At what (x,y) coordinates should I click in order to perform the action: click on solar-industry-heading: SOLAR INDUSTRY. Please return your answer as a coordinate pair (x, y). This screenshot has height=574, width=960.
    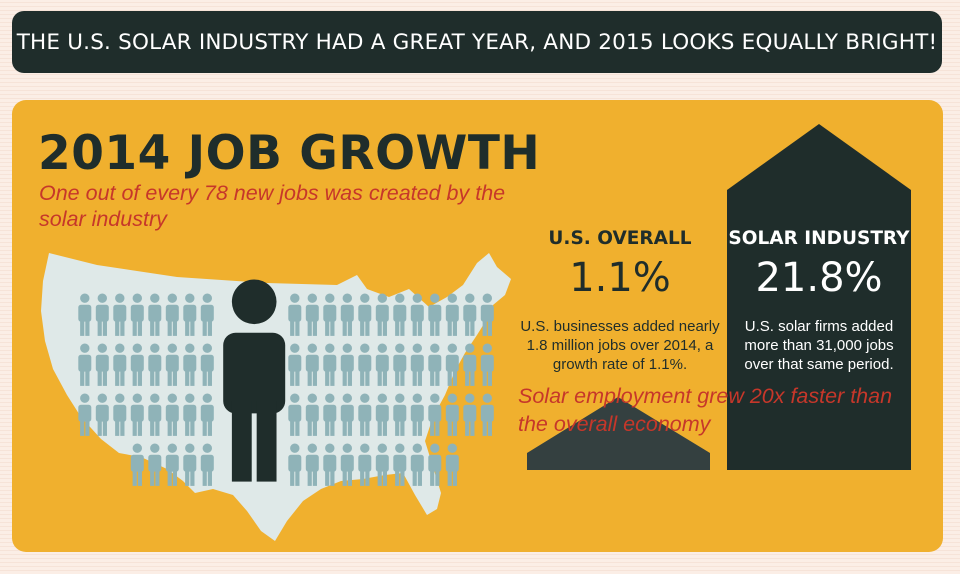
    Looking at the image, I should click on (819, 238).